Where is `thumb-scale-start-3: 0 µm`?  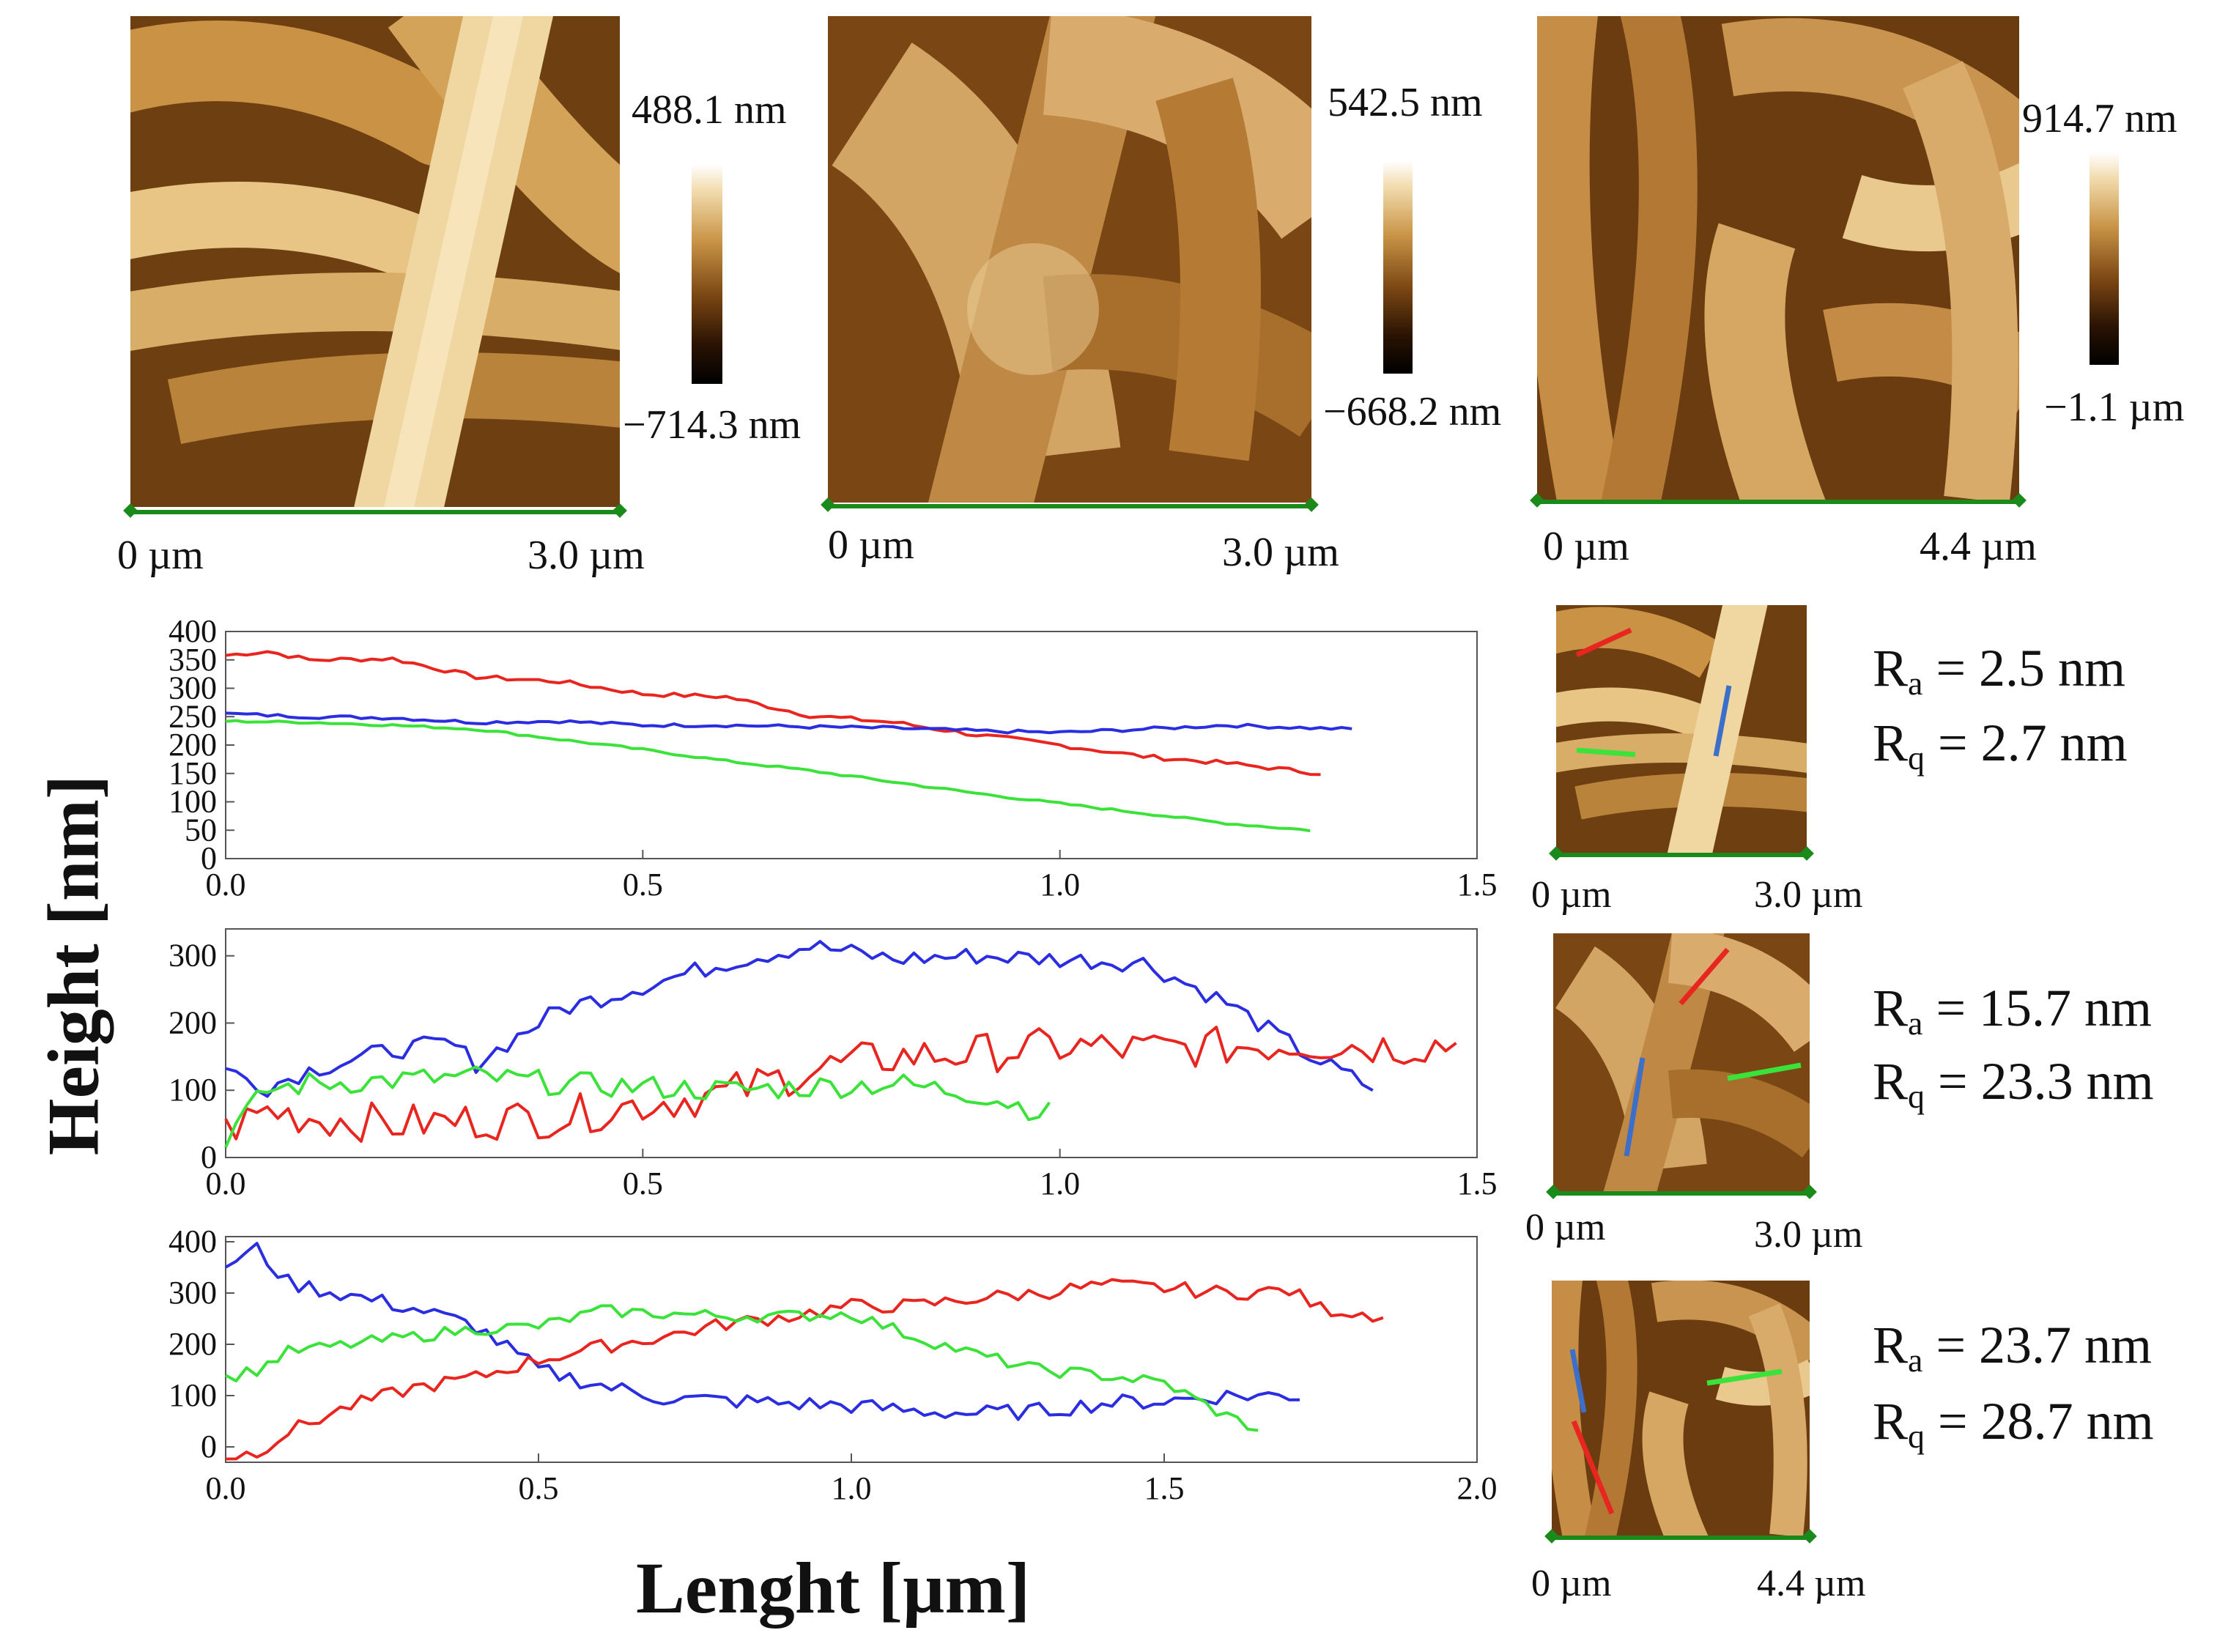 thumb-scale-start-3: 0 µm is located at coordinates (1571, 1583).